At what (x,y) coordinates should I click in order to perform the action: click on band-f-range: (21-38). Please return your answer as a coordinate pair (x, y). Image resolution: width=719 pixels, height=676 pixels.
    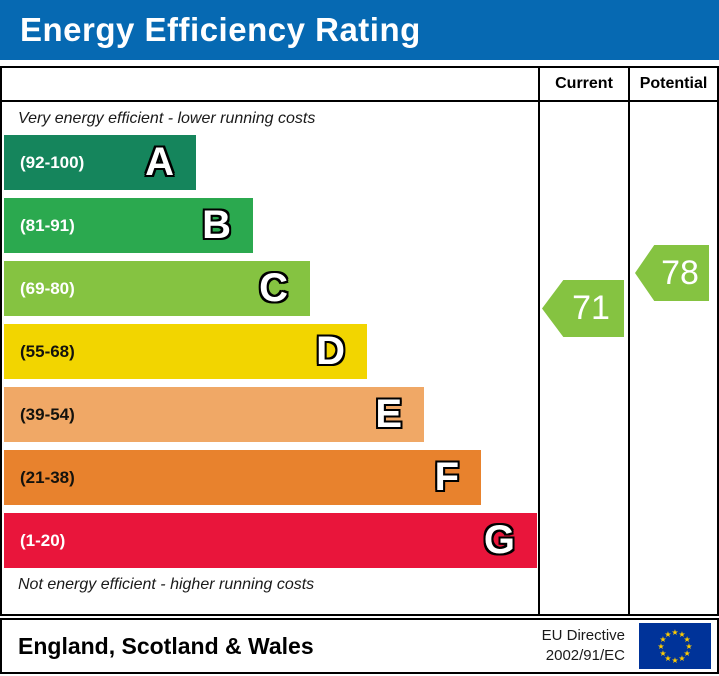
    Looking at the image, I should click on (47, 477).